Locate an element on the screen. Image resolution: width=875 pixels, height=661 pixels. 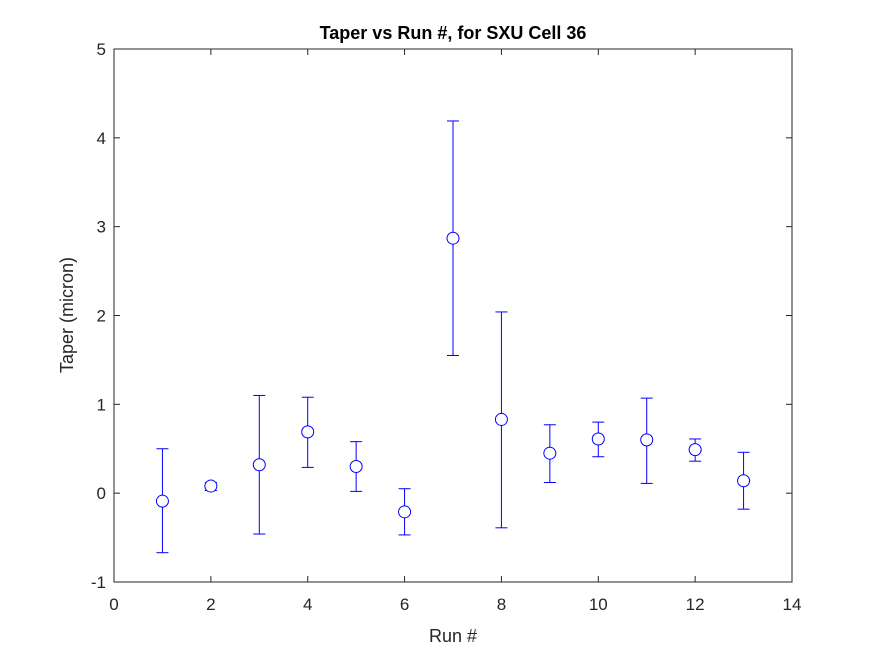
x-tick-label: 10 is located at coordinates (598, 604).